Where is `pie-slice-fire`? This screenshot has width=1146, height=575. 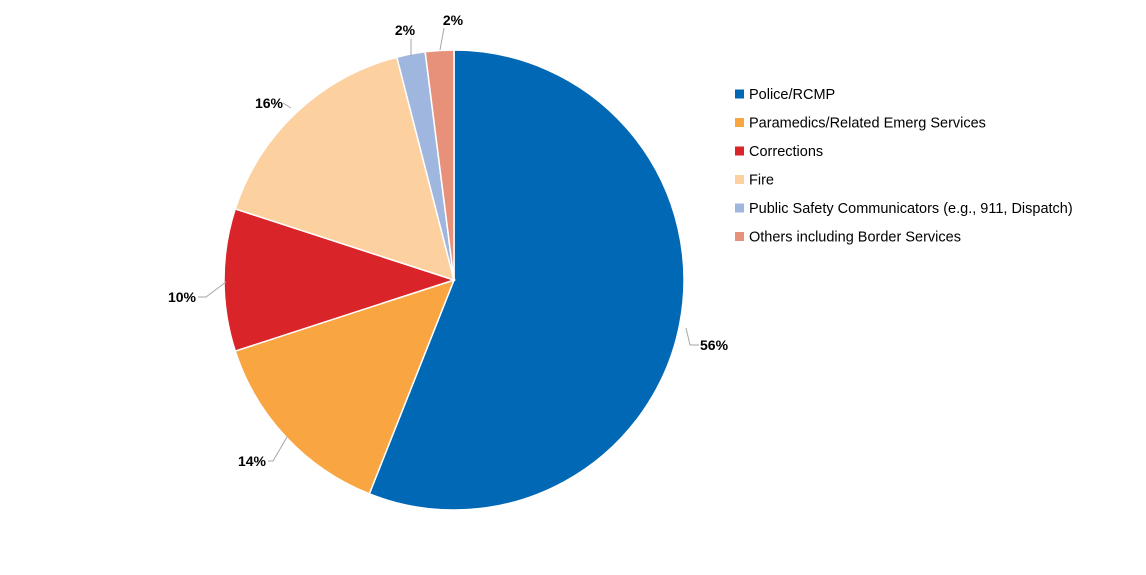 pie-slice-fire is located at coordinates (345, 169).